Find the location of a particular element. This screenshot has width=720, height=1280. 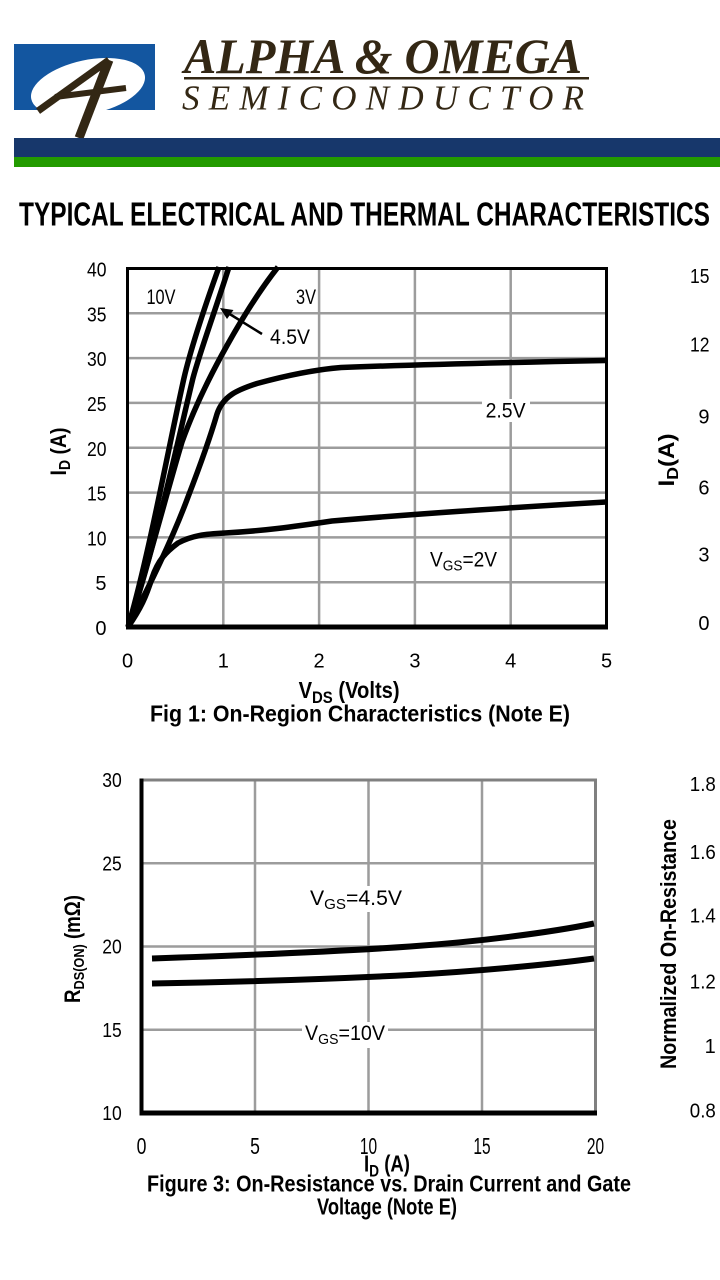

svg-text: 1.8 is located at coordinates (703, 785).